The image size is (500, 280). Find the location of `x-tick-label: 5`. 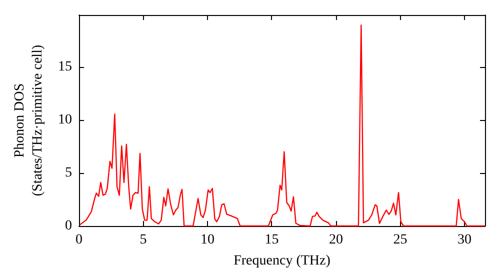

x-tick-label: 5 is located at coordinates (143, 240).